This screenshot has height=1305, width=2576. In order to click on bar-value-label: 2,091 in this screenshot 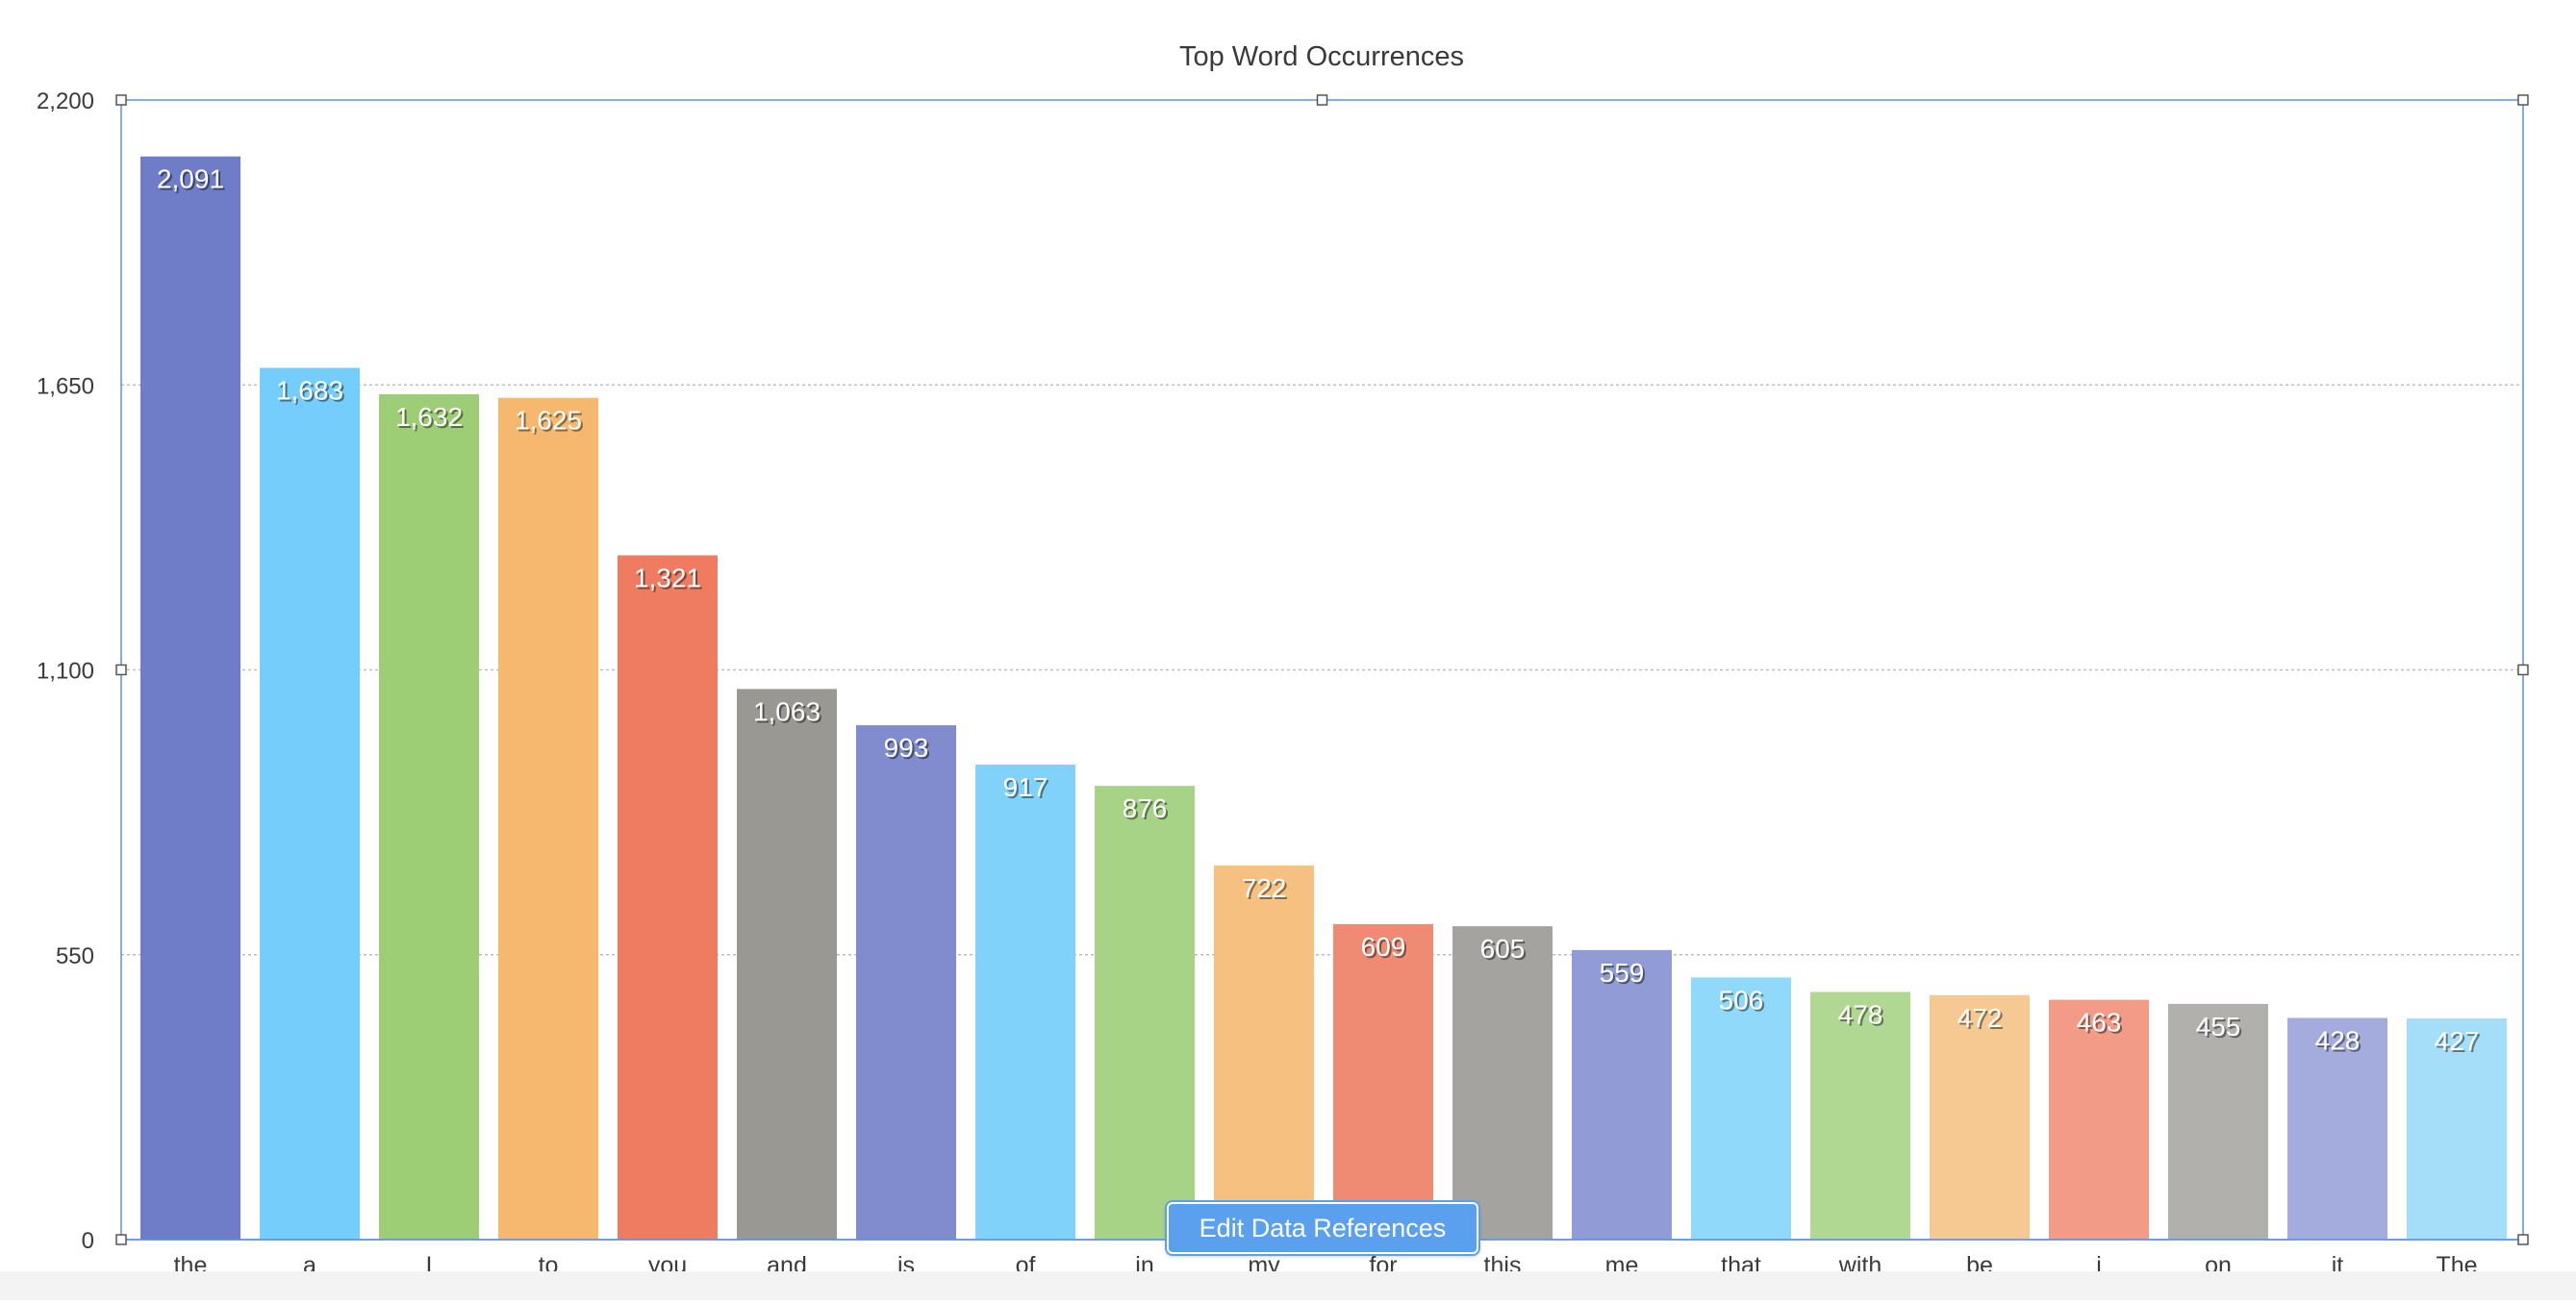, I will do `click(191, 179)`.